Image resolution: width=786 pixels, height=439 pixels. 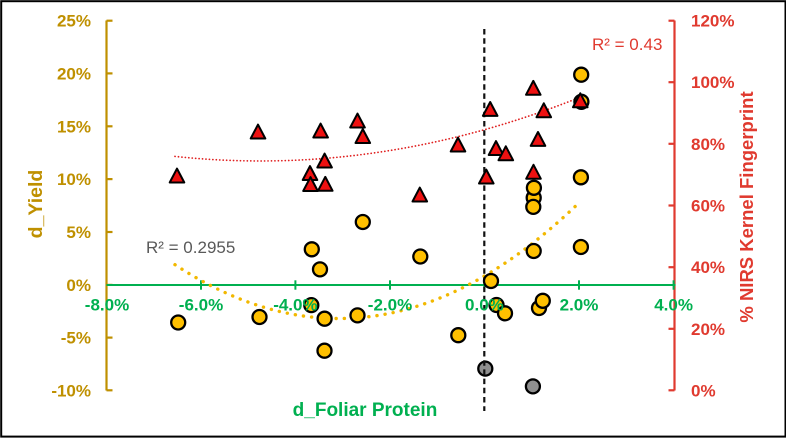 I want to click on svg-text: 40%, so click(x=708, y=267).